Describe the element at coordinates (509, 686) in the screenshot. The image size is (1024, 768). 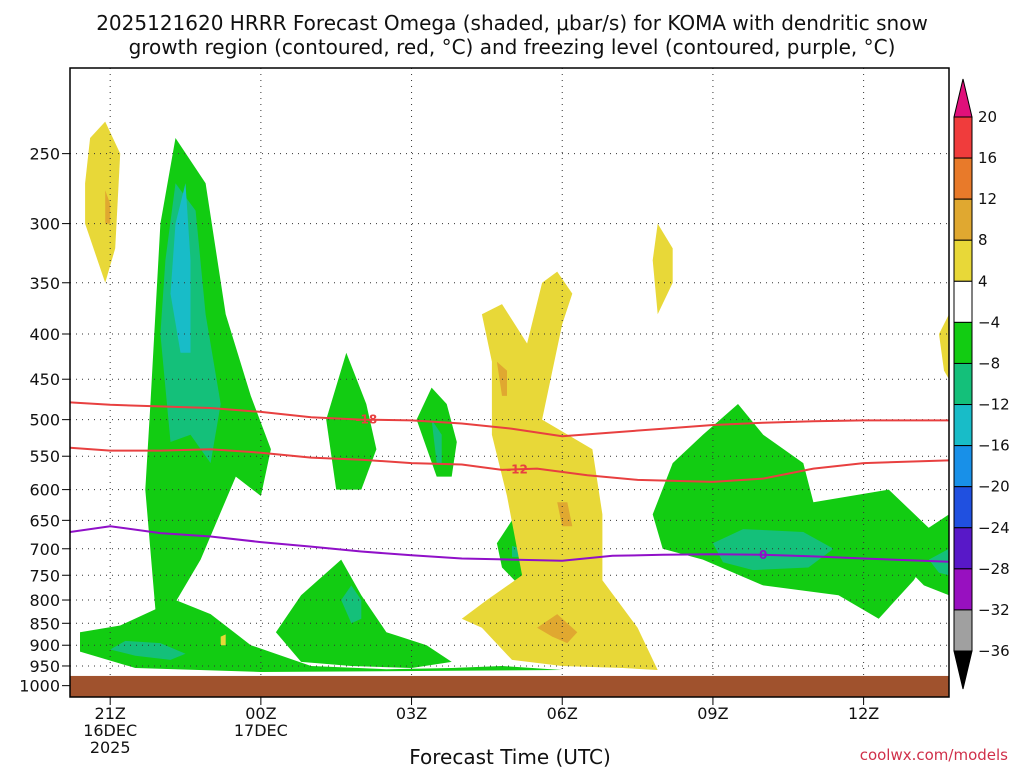
I see `ground-fill` at that location.